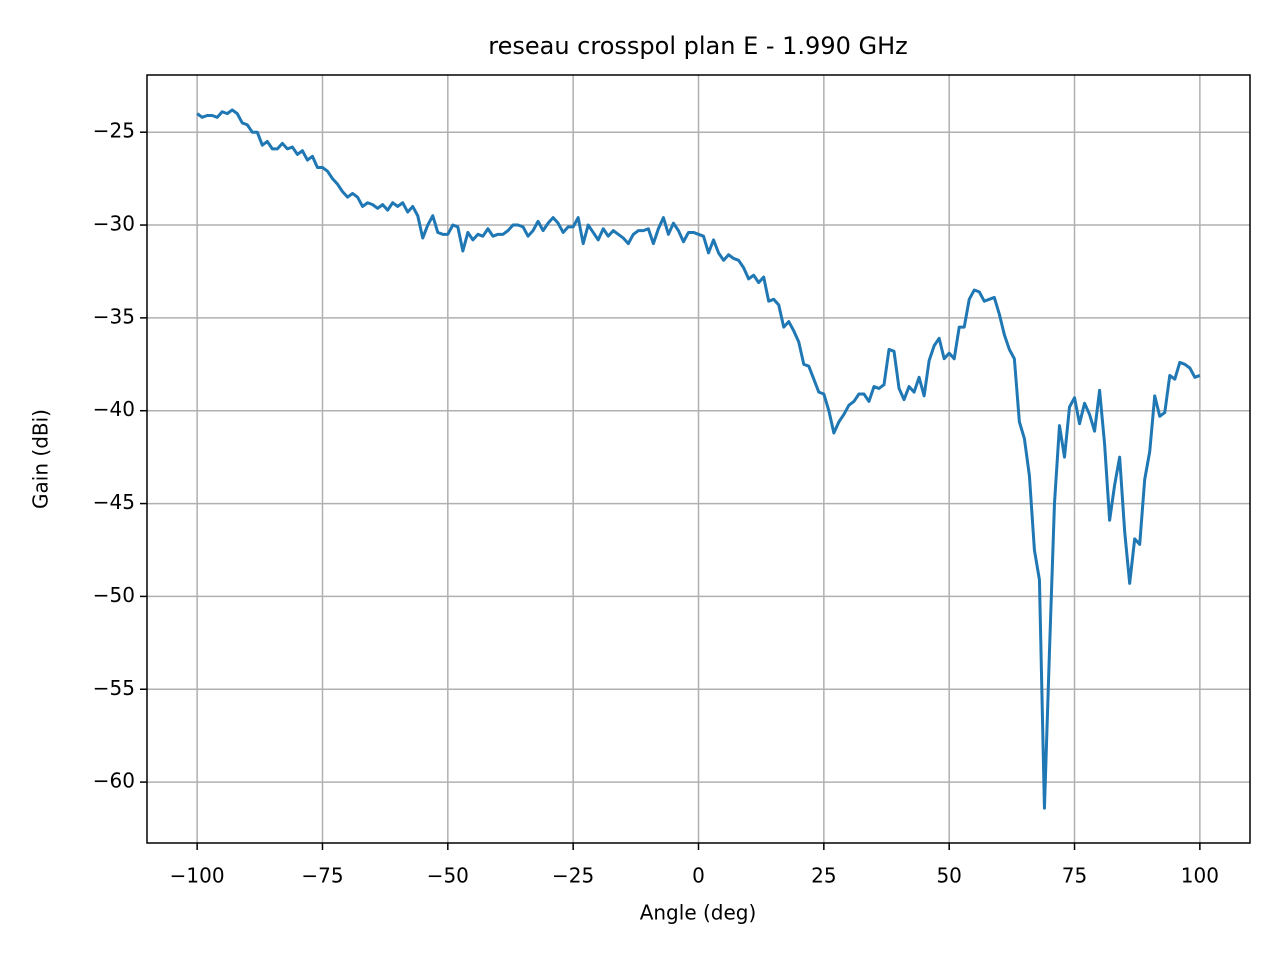 This screenshot has width=1280, height=960. I want to click on x-tick-label: −75, so click(322, 876).